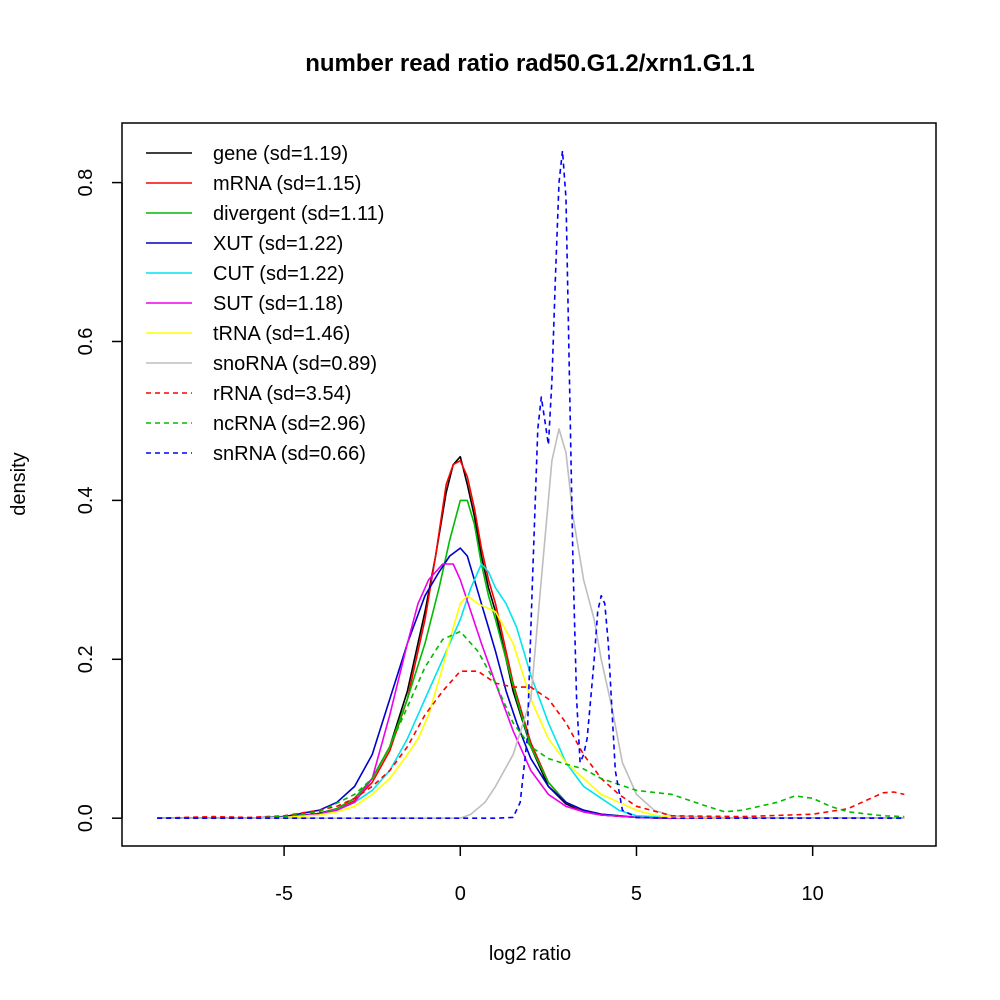 The width and height of the screenshot is (1000, 1000). Describe the element at coordinates (289, 454) in the screenshot. I see `legend-label-snRNA: snRNA (sd=0.66)` at that location.